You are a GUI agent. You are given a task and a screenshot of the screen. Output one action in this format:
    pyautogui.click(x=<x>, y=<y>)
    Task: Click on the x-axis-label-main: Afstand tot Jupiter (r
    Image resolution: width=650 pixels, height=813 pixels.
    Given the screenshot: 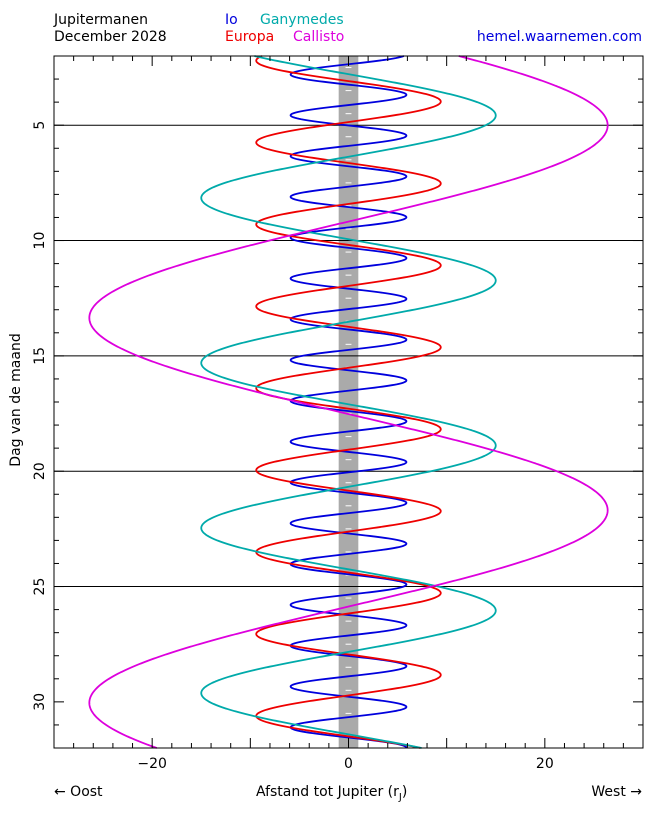 What is the action you would take?
    pyautogui.click(x=327, y=792)
    